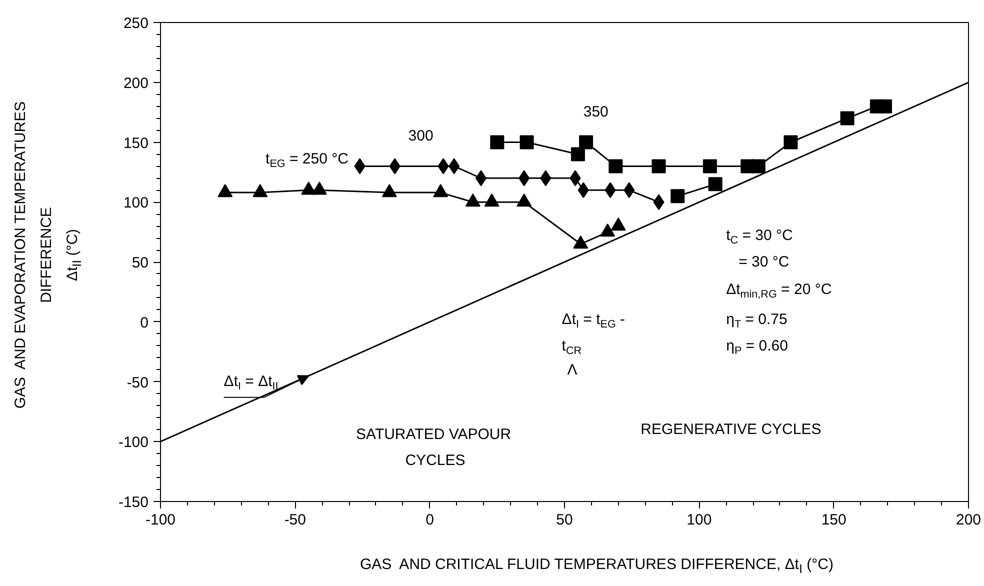 The height and width of the screenshot is (586, 984). I want to click on x-tick-label: 100, so click(699, 520).